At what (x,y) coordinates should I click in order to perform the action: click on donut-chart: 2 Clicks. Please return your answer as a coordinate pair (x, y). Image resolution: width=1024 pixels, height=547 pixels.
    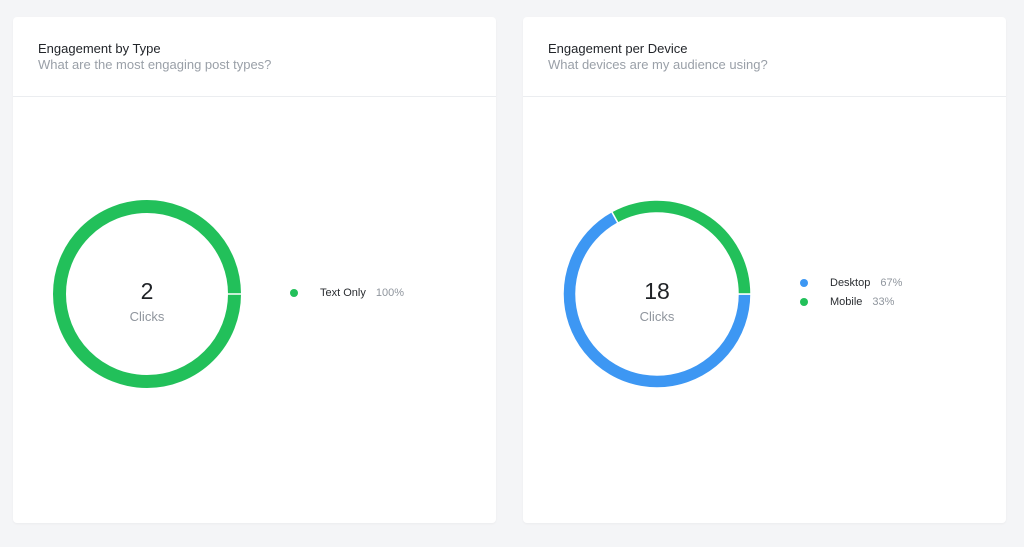
    Looking at the image, I should click on (147, 294).